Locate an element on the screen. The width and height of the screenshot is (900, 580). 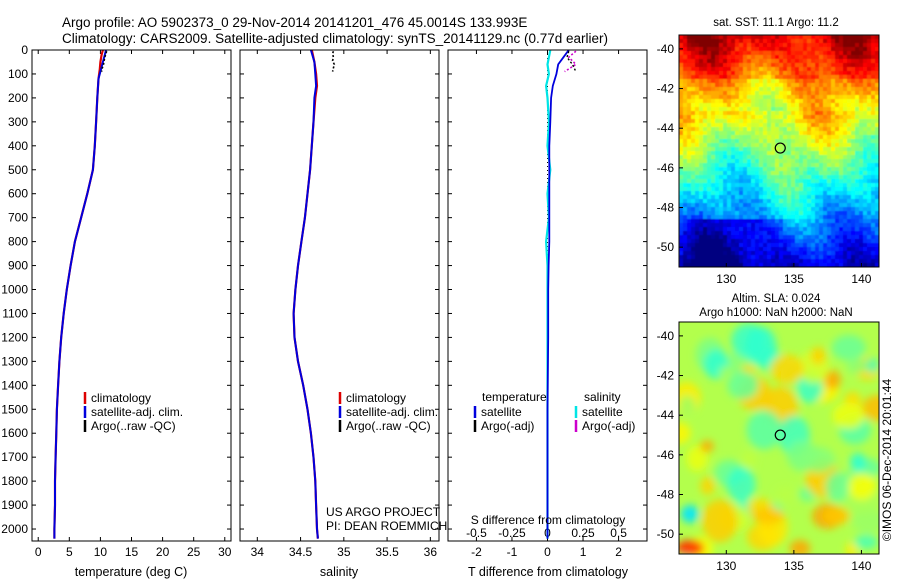
argo-location-marker is located at coordinates (780, 148).